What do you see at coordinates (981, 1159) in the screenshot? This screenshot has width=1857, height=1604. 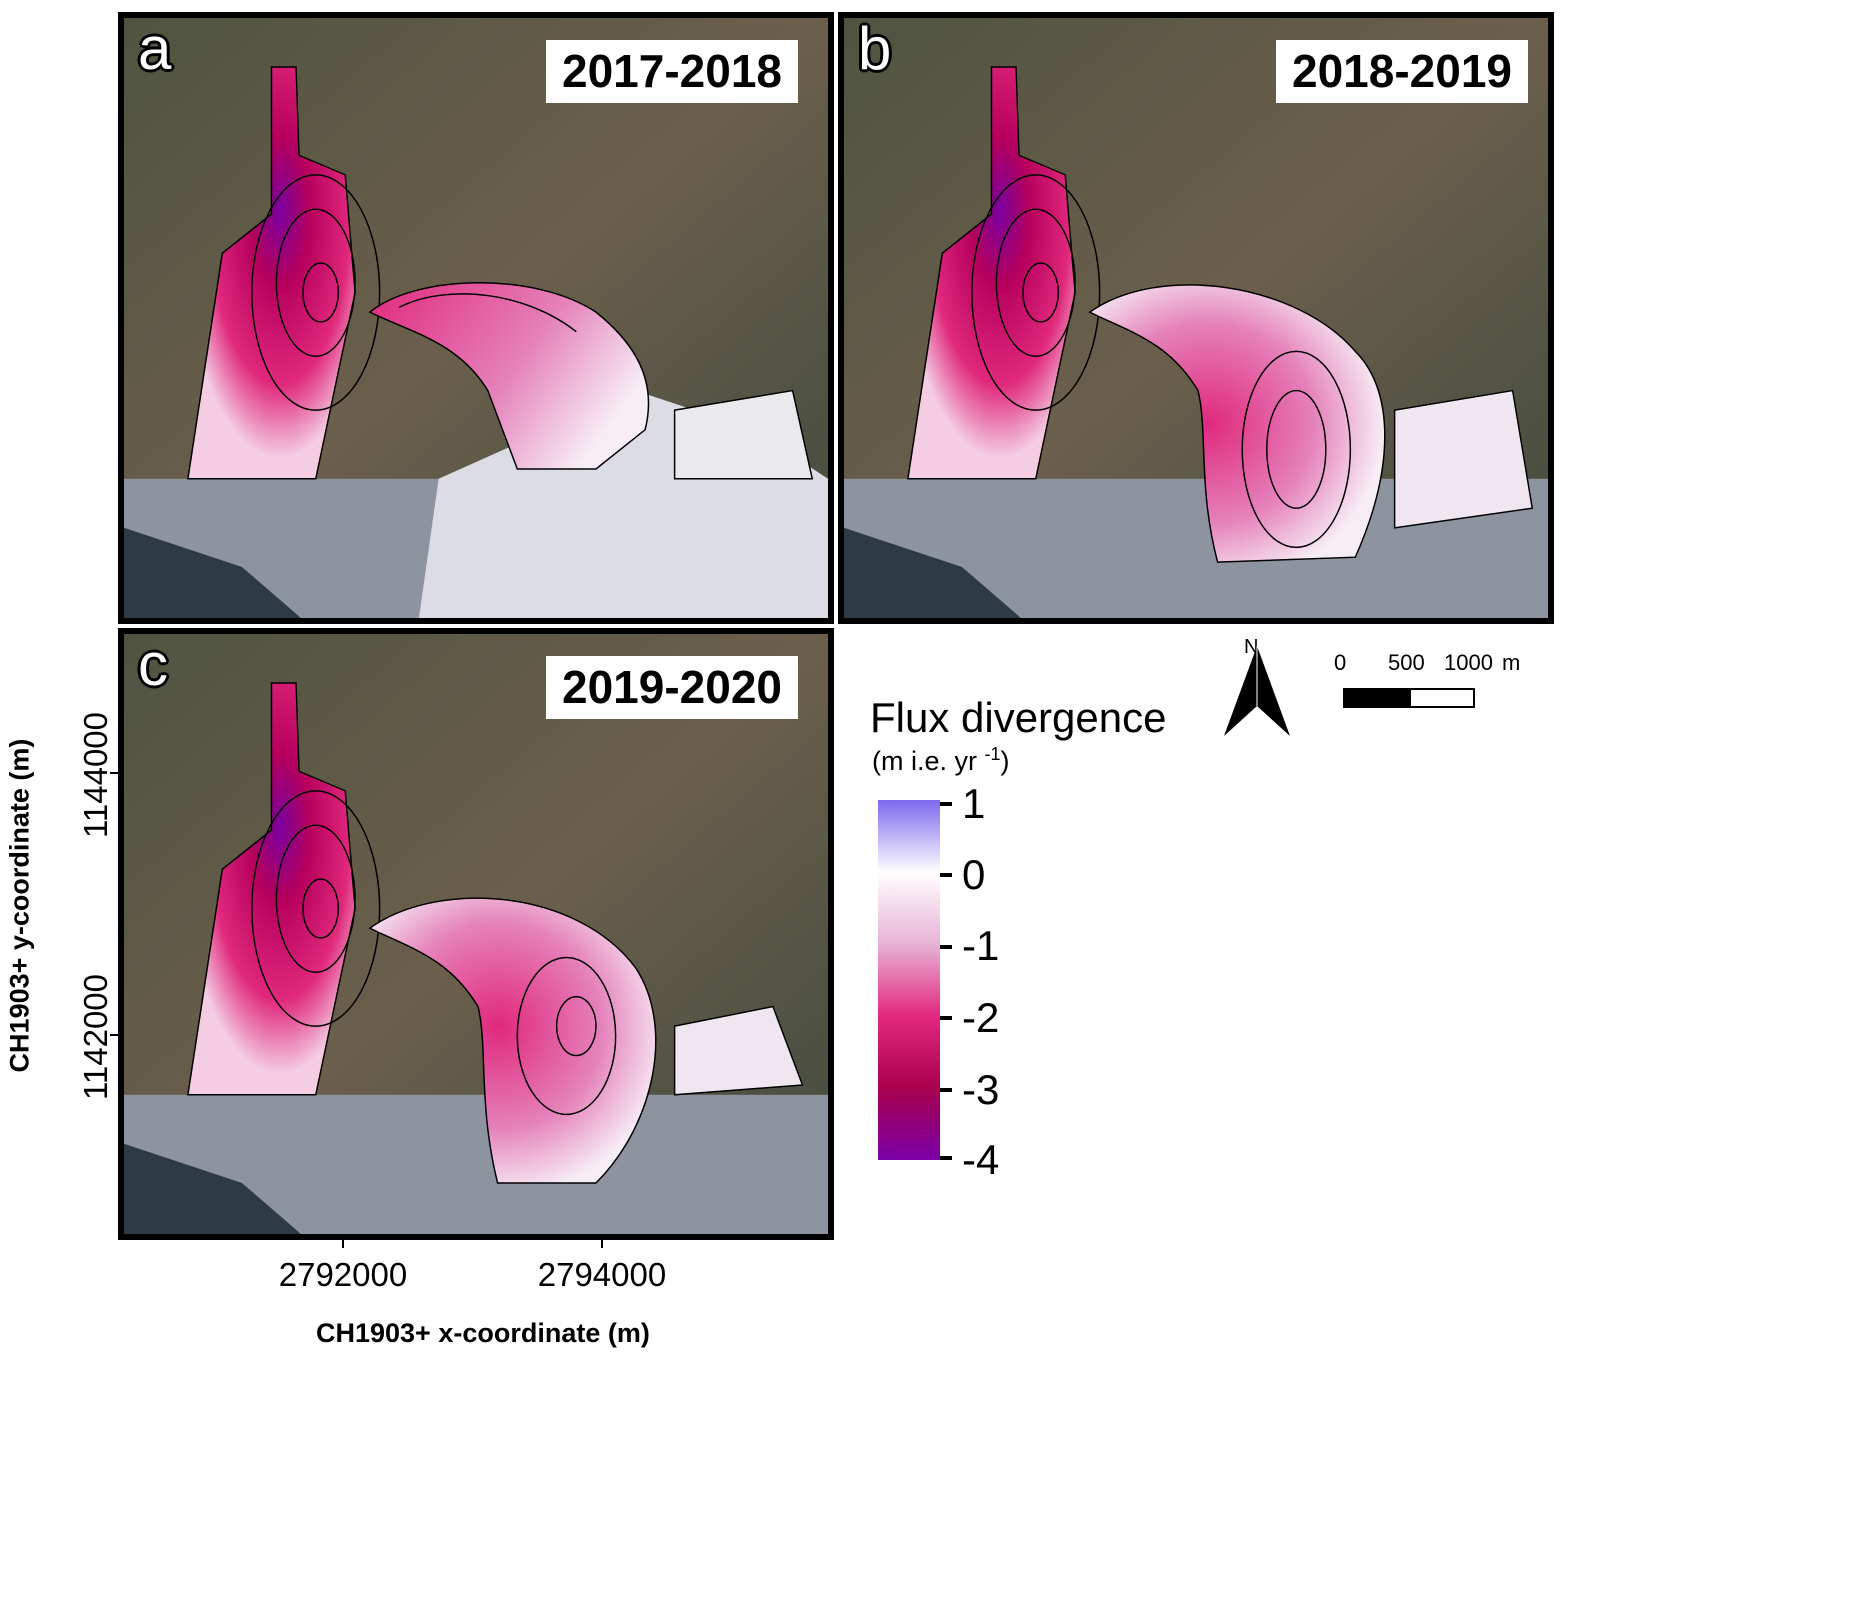 I see `legend-tick-label-neg4: -4` at bounding box center [981, 1159].